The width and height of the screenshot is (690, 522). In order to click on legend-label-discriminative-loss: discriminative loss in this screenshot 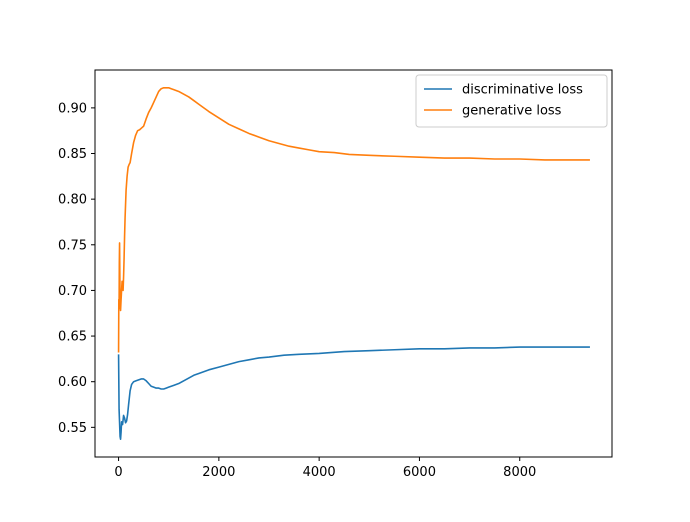, I will do `click(522, 90)`.